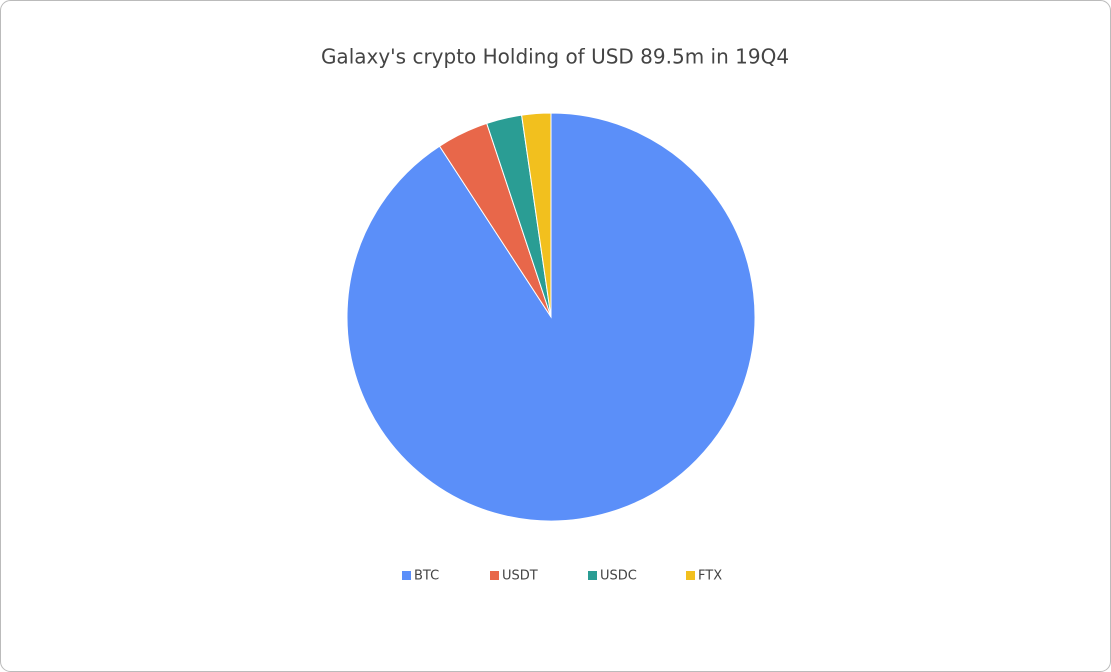 This screenshot has width=1111, height=672. What do you see at coordinates (426, 576) in the screenshot?
I see `legend-label: BTC` at bounding box center [426, 576].